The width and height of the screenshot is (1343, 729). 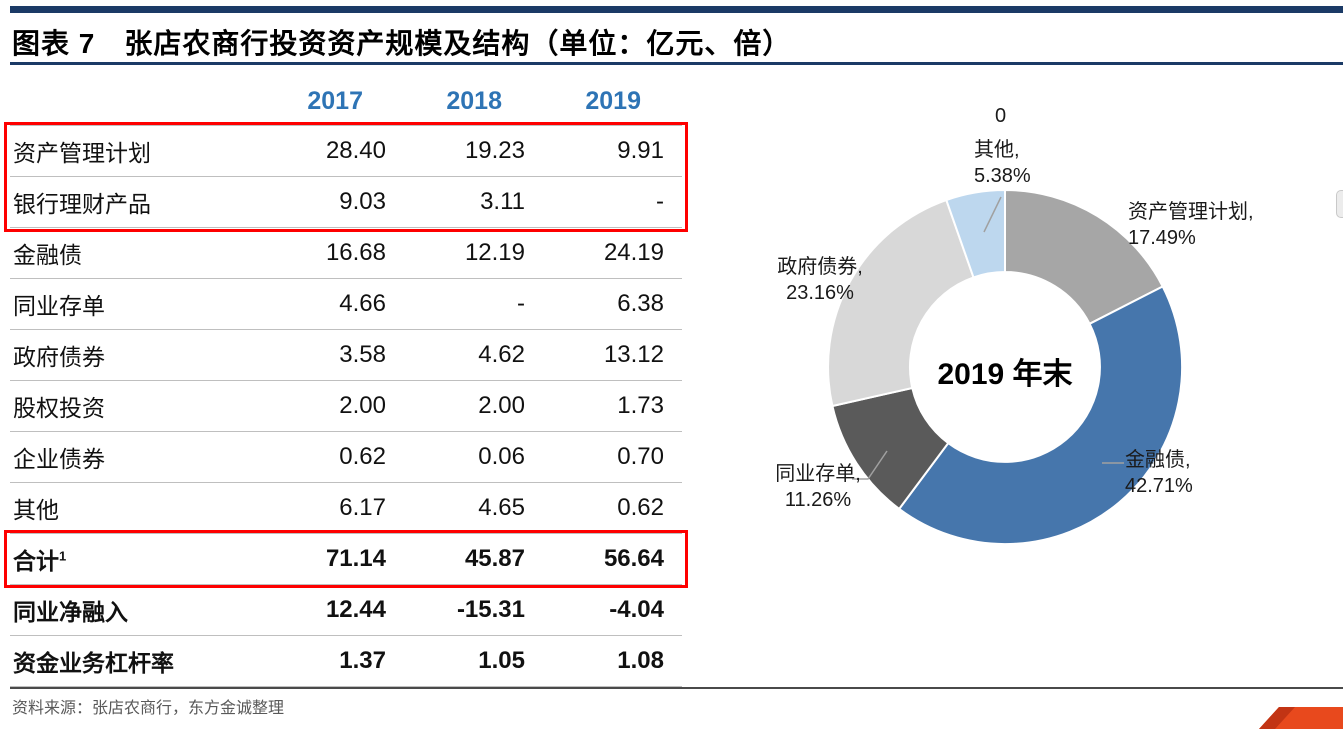 What do you see at coordinates (640, 456) in the screenshot?
I see `value-cell: 0.70` at bounding box center [640, 456].